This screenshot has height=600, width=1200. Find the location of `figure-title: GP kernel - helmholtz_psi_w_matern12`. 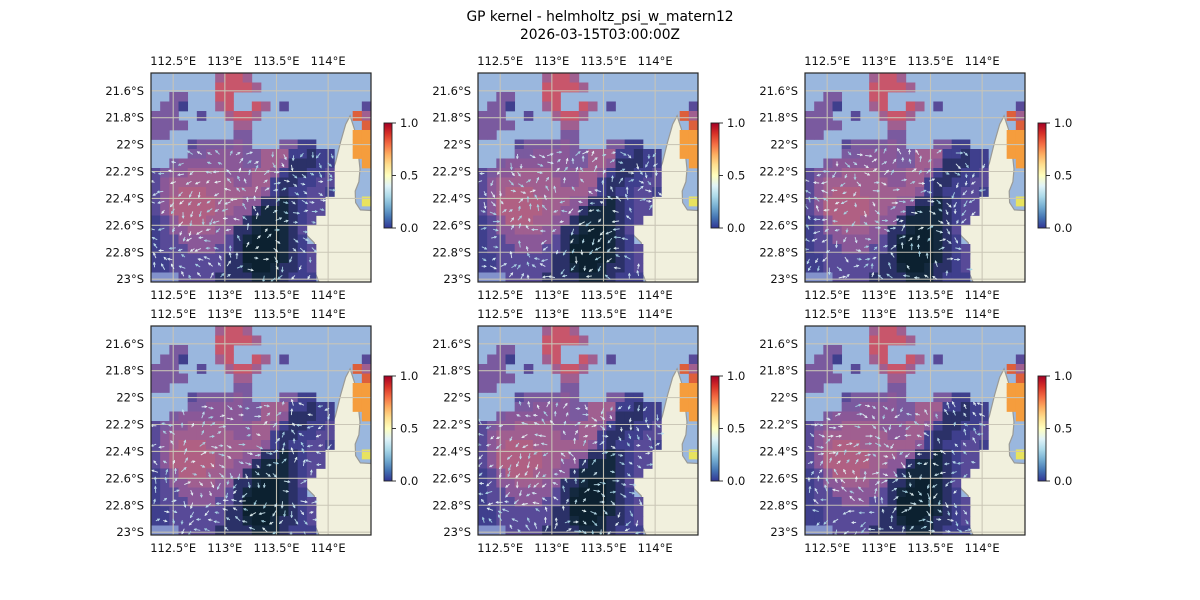

figure-title: GP kernel - helmholtz_psi_w_matern12 is located at coordinates (600, 17).